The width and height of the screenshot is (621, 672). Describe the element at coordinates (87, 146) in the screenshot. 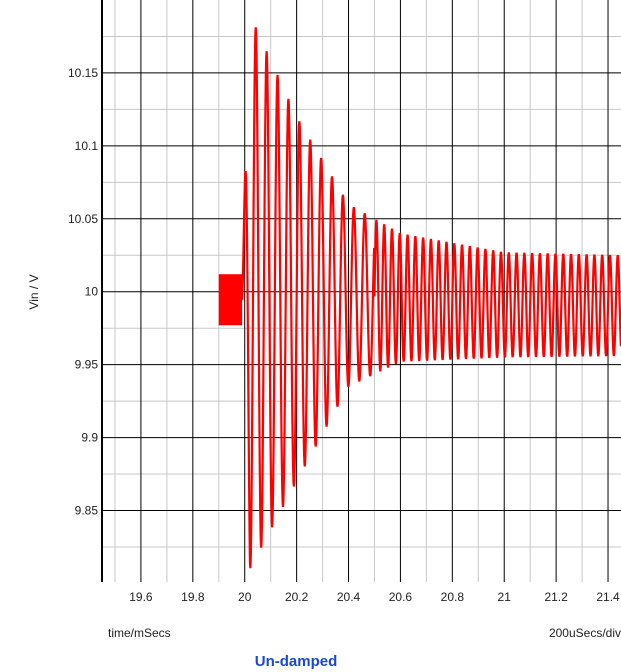

I see `y-tick-label: 10.1` at that location.